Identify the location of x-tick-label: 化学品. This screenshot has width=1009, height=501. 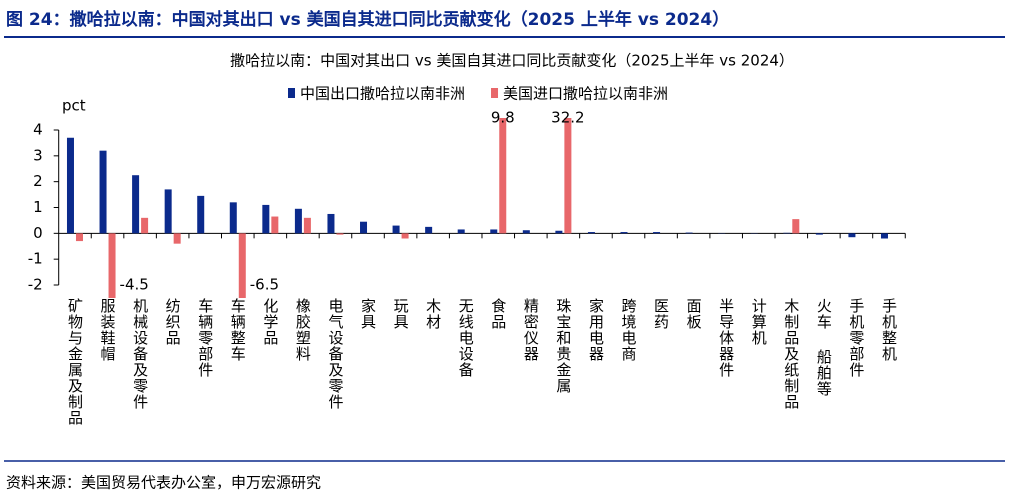
(270, 322).